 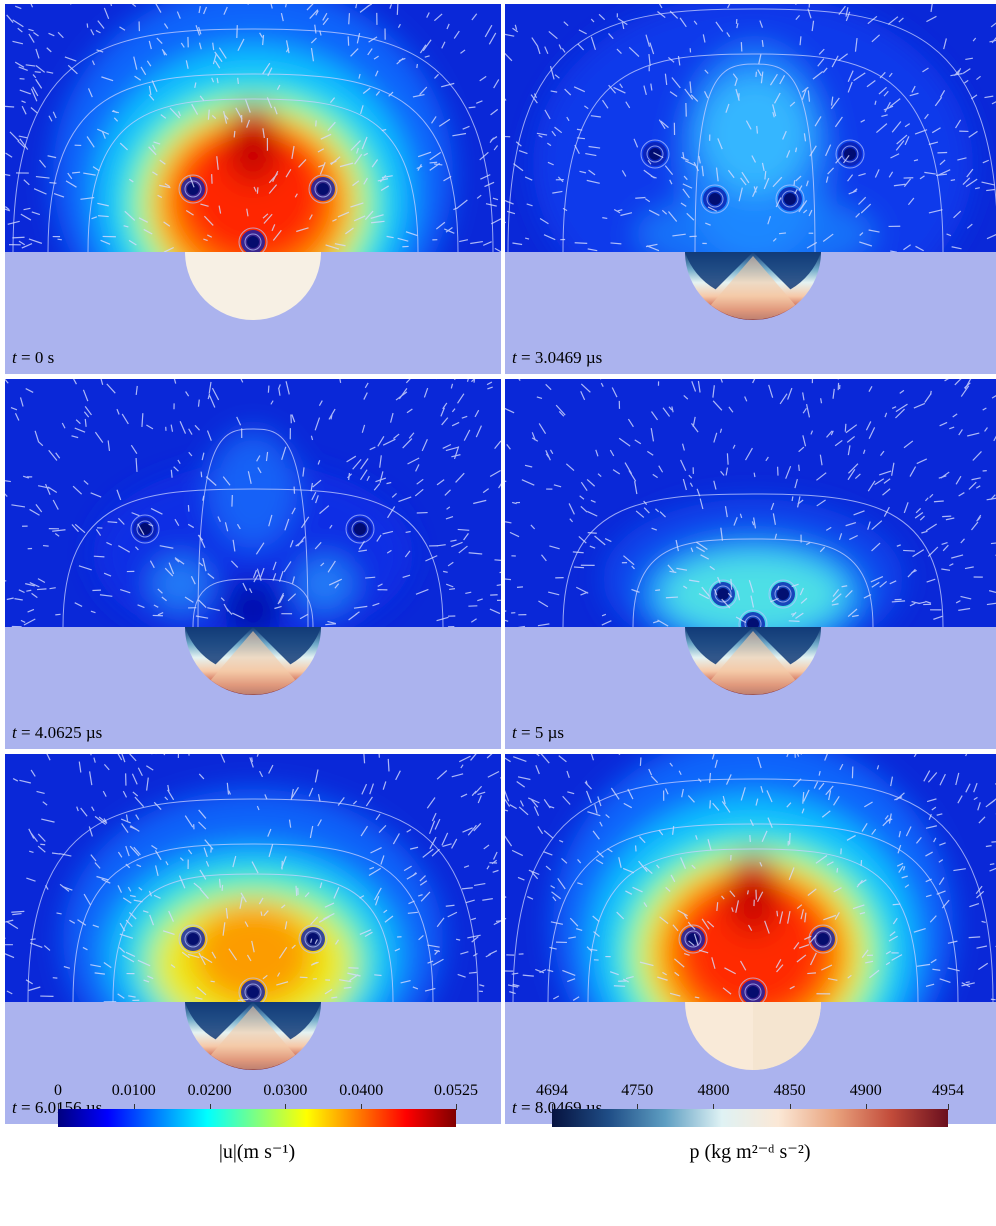 I want to click on colorbar-title: |u|(m s⁻¹), so click(x=257, y=1152).